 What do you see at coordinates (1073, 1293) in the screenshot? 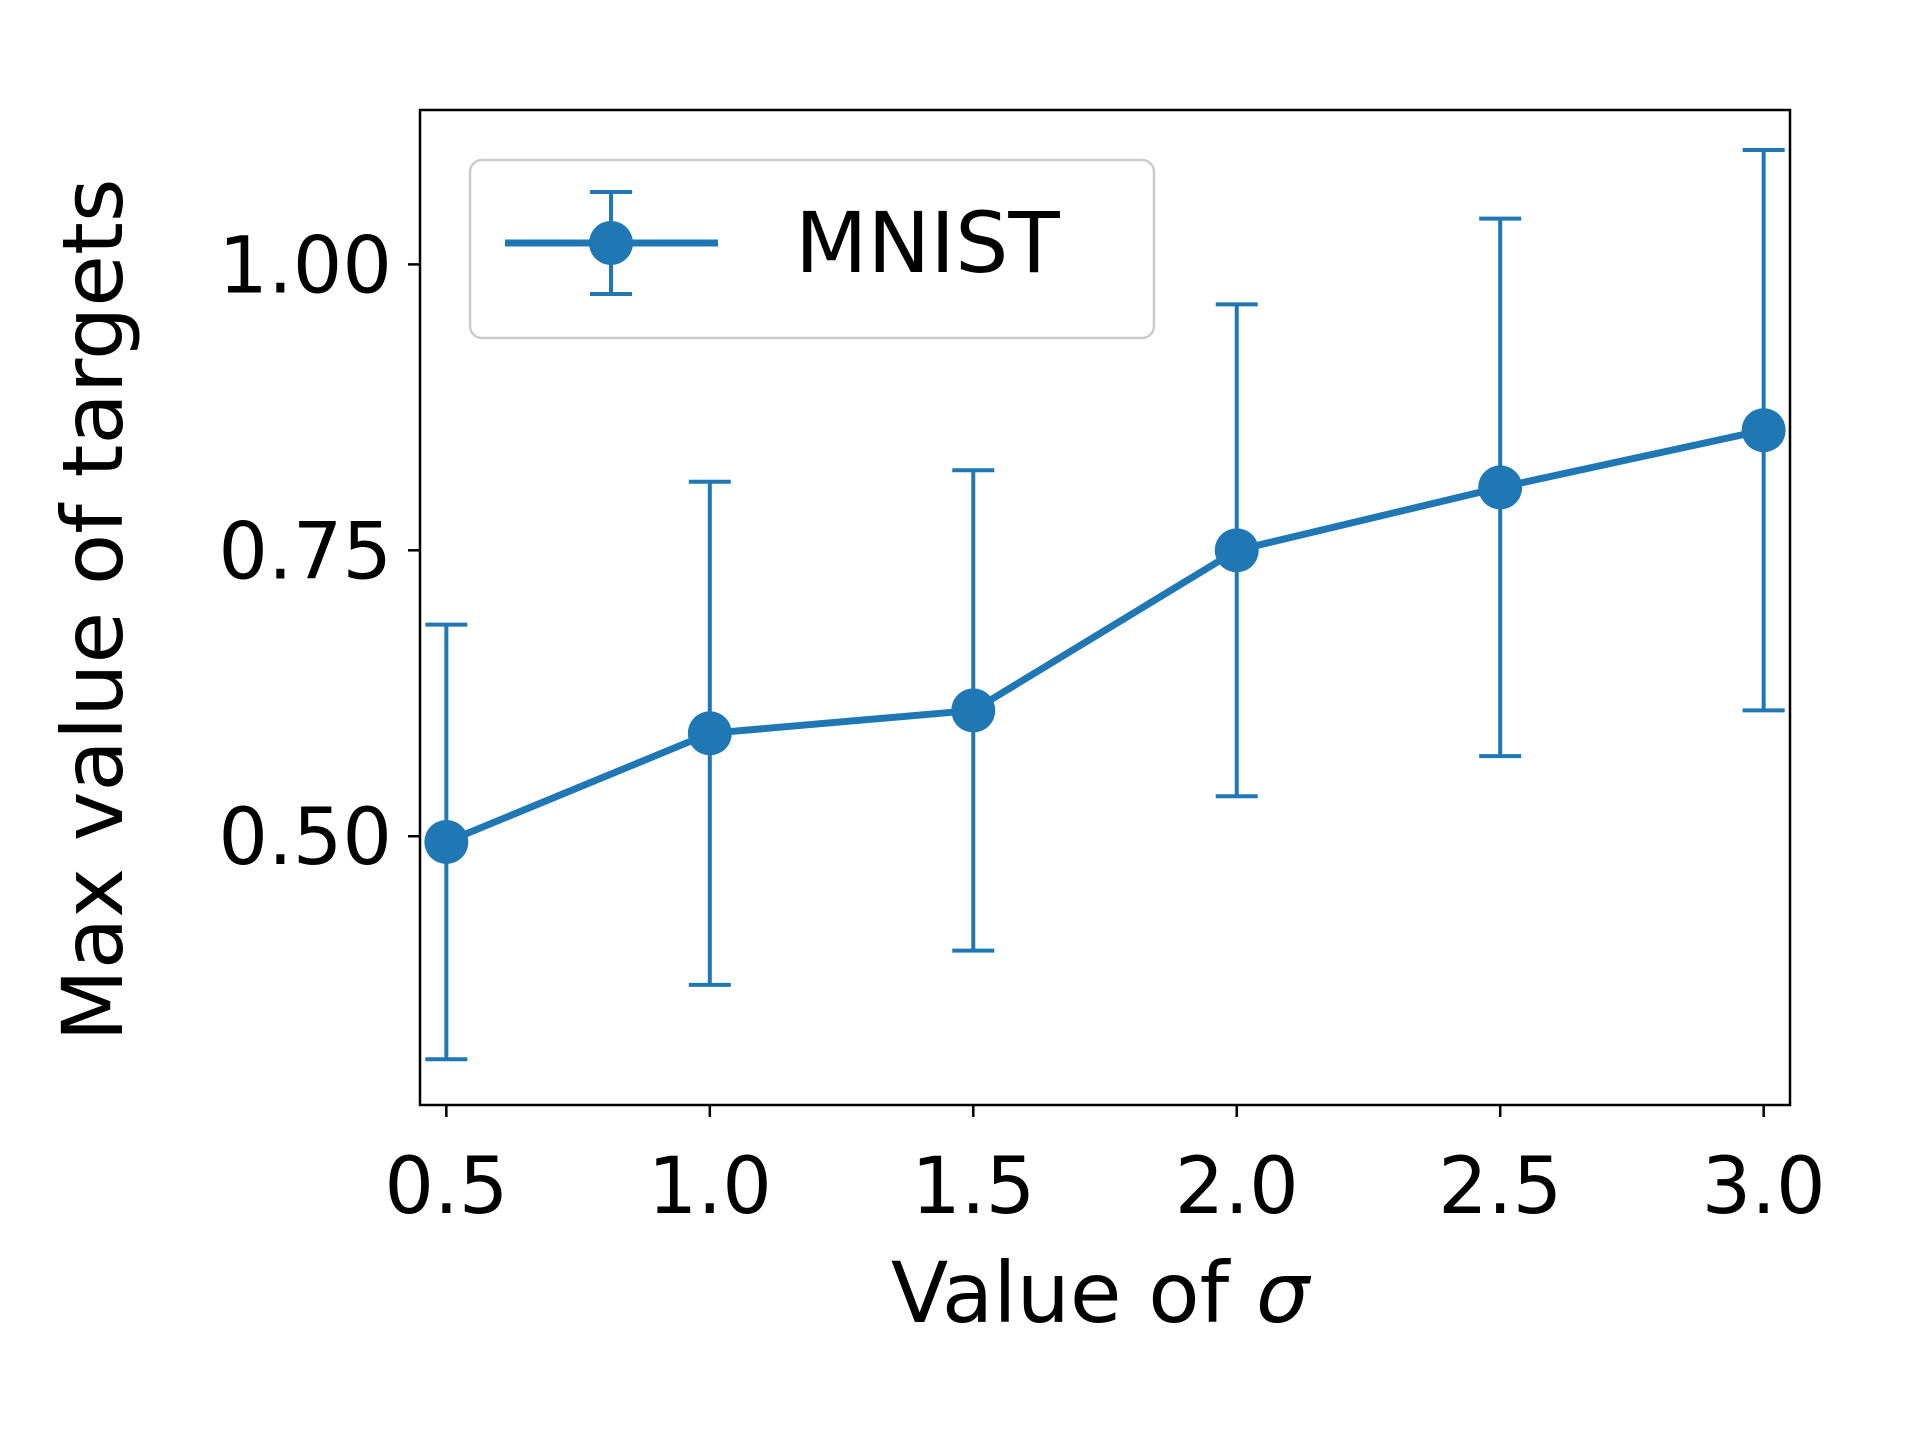
I see `x-axis-label-text: Value of` at bounding box center [1073, 1293].